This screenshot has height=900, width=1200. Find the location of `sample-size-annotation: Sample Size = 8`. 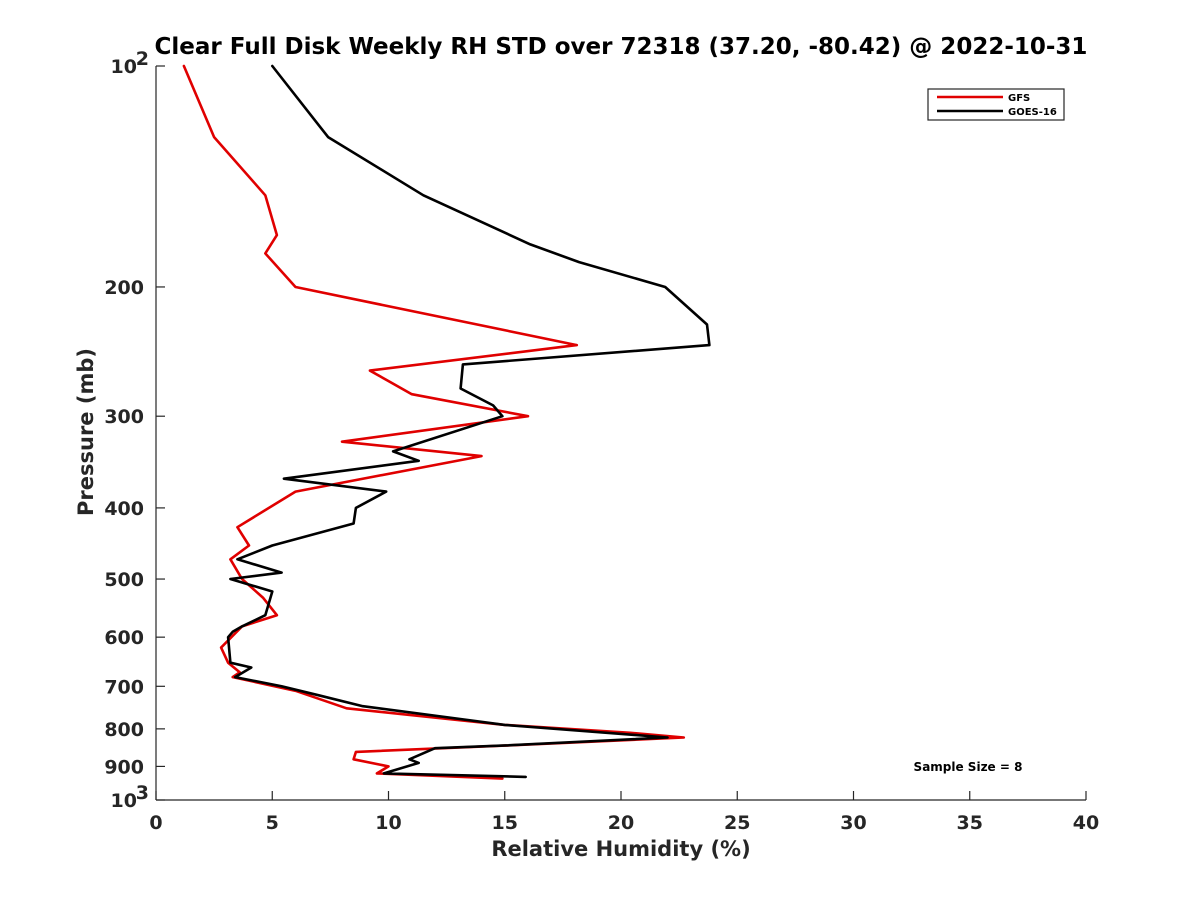

sample-size-annotation: Sample Size = 8 is located at coordinates (968, 767).